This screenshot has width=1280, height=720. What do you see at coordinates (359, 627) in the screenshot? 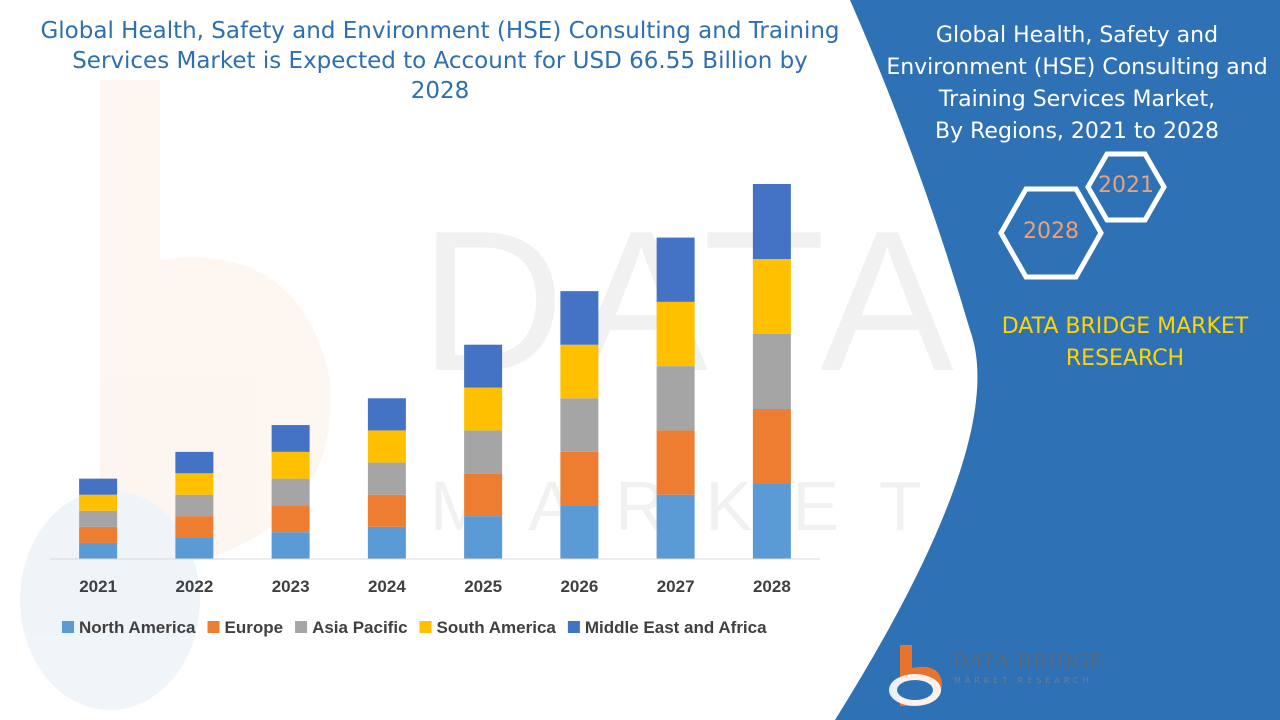
I see `legend-label-asia-pacific: Asia Pacific` at bounding box center [359, 627].